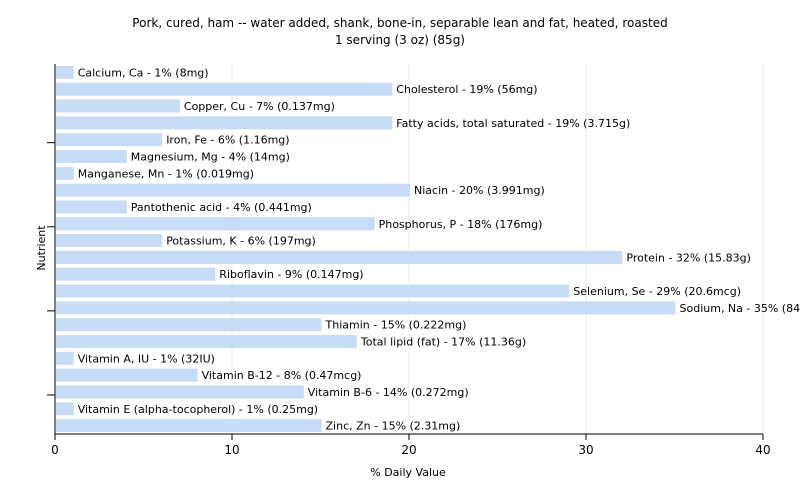 The height and width of the screenshot is (500, 800). What do you see at coordinates (291, 274) in the screenshot?
I see `bar-label: Riboflavin - 9% (0.147mg)` at bounding box center [291, 274].